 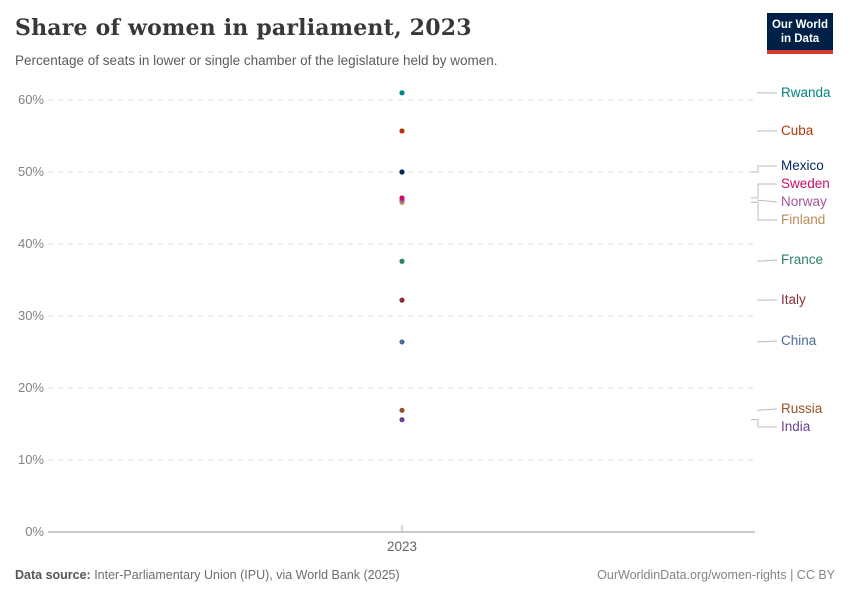 What do you see at coordinates (53, 575) in the screenshot?
I see `data-source-label: Data source:` at bounding box center [53, 575].